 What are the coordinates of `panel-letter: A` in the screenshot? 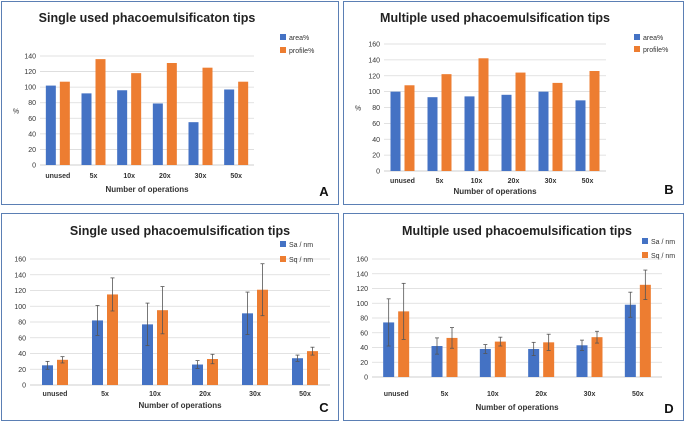 It's located at (324, 191).